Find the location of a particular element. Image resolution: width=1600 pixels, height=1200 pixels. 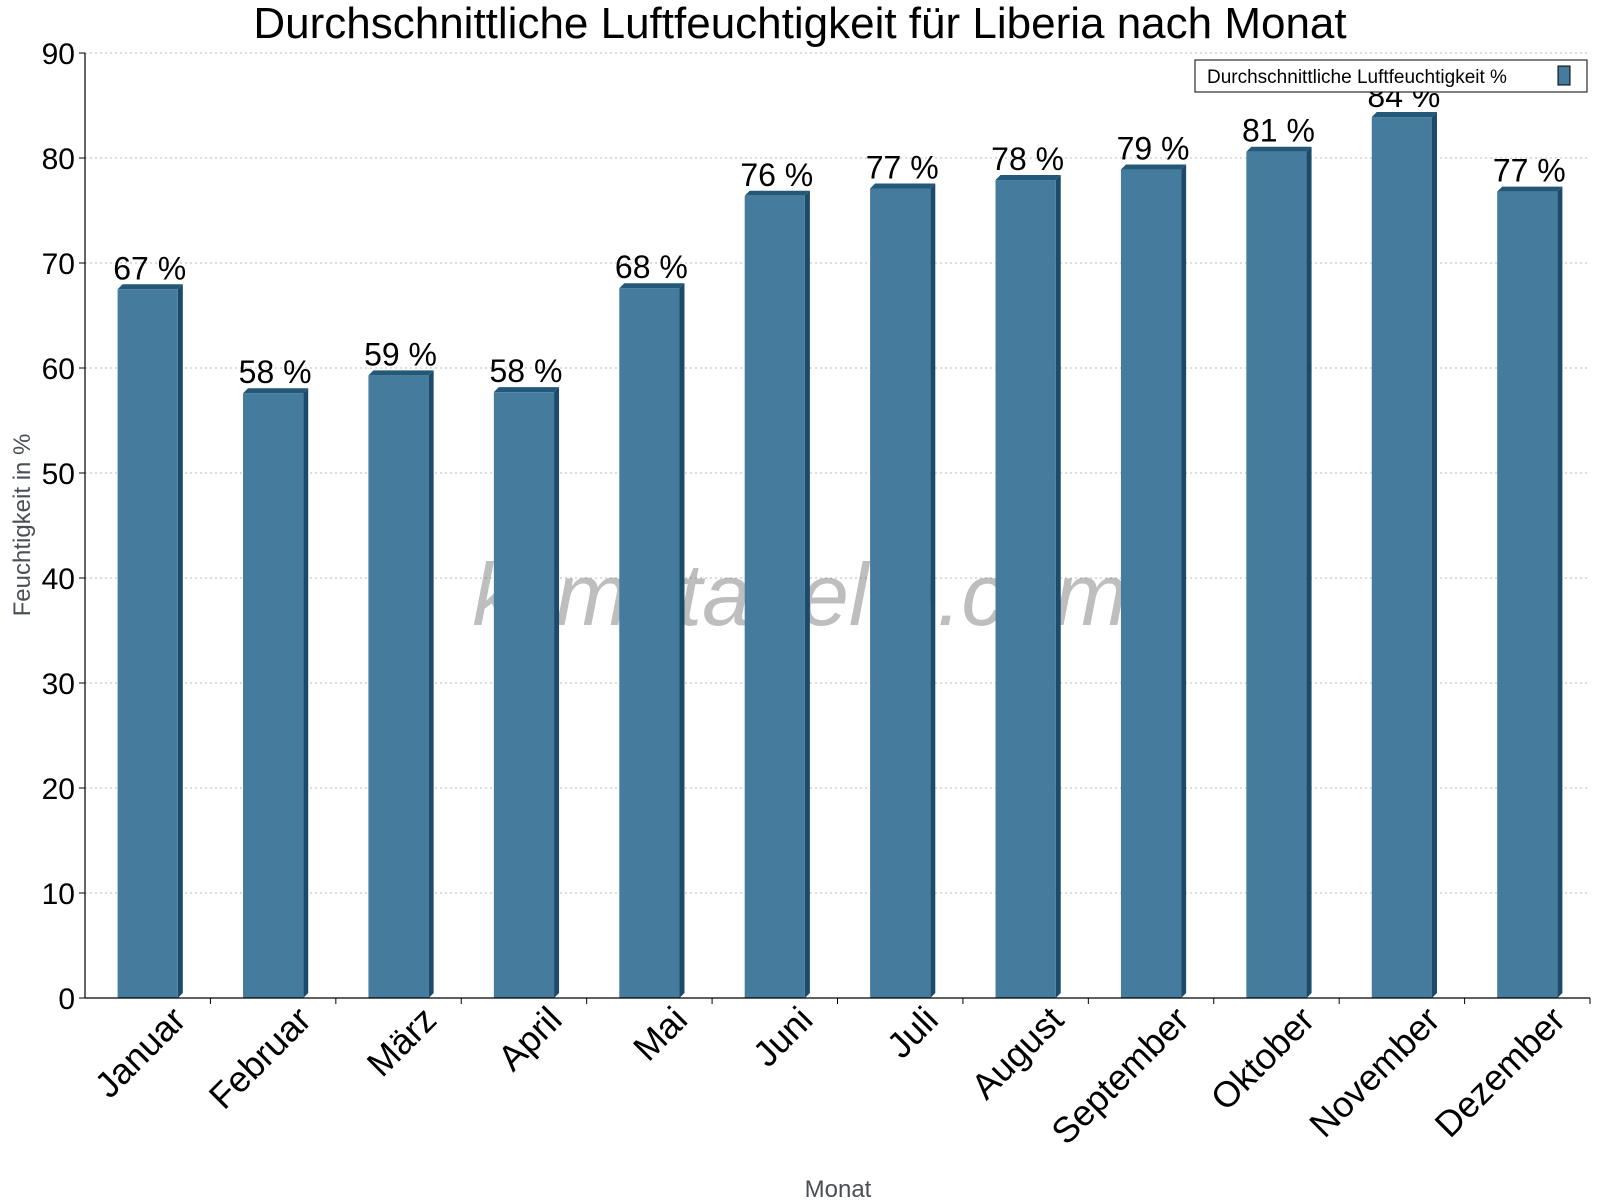

bar-februar is located at coordinates (276, 693).